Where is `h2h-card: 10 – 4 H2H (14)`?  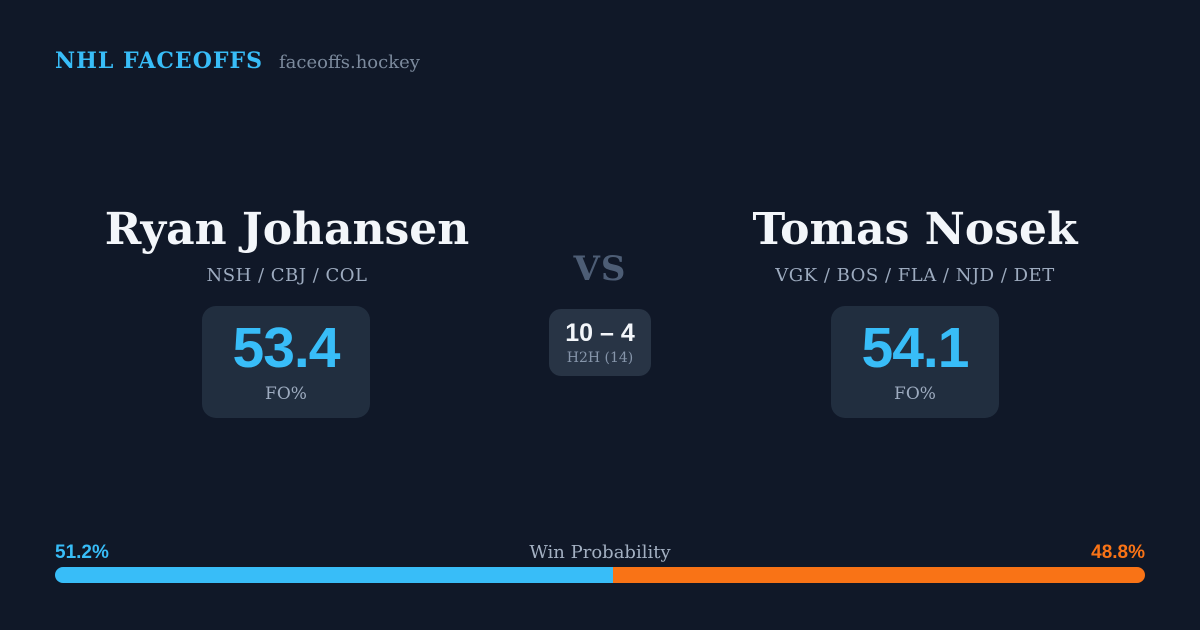 h2h-card: 10 – 4 H2H (14) is located at coordinates (600, 342).